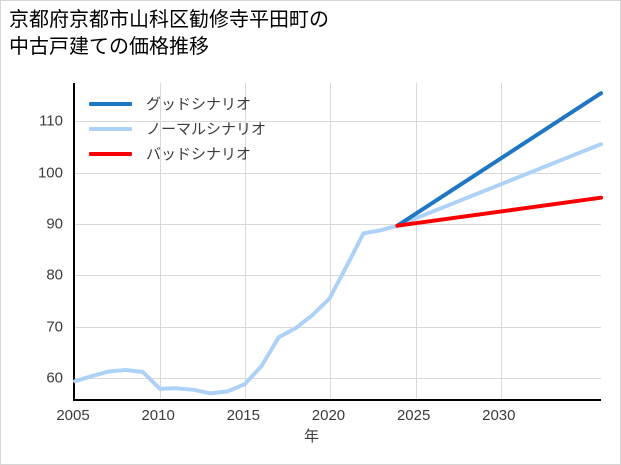  I want to click on x-axis-label: 年, so click(311, 436).